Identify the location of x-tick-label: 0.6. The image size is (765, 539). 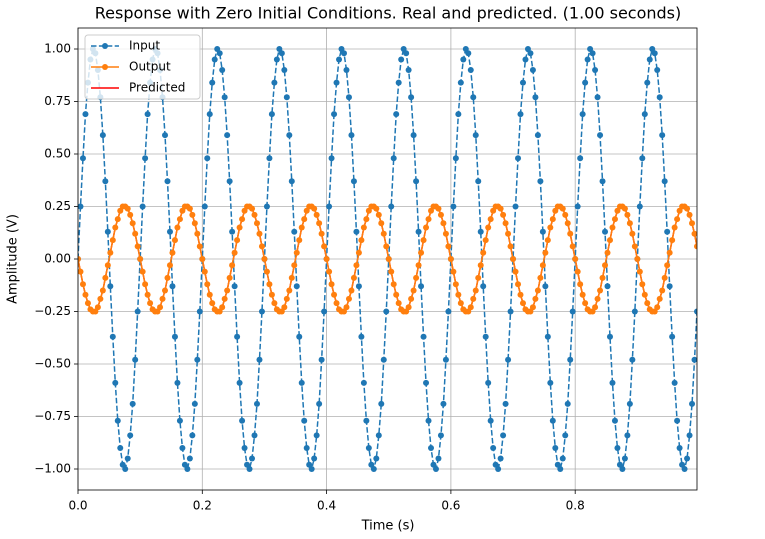
(450, 506).